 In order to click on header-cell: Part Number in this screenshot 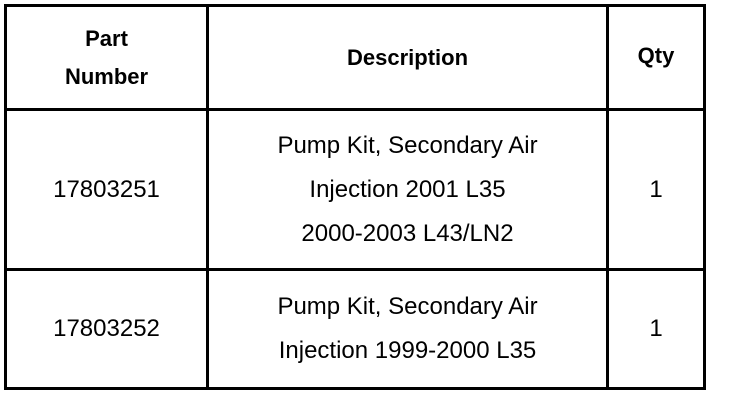, I will do `click(106, 57)`.